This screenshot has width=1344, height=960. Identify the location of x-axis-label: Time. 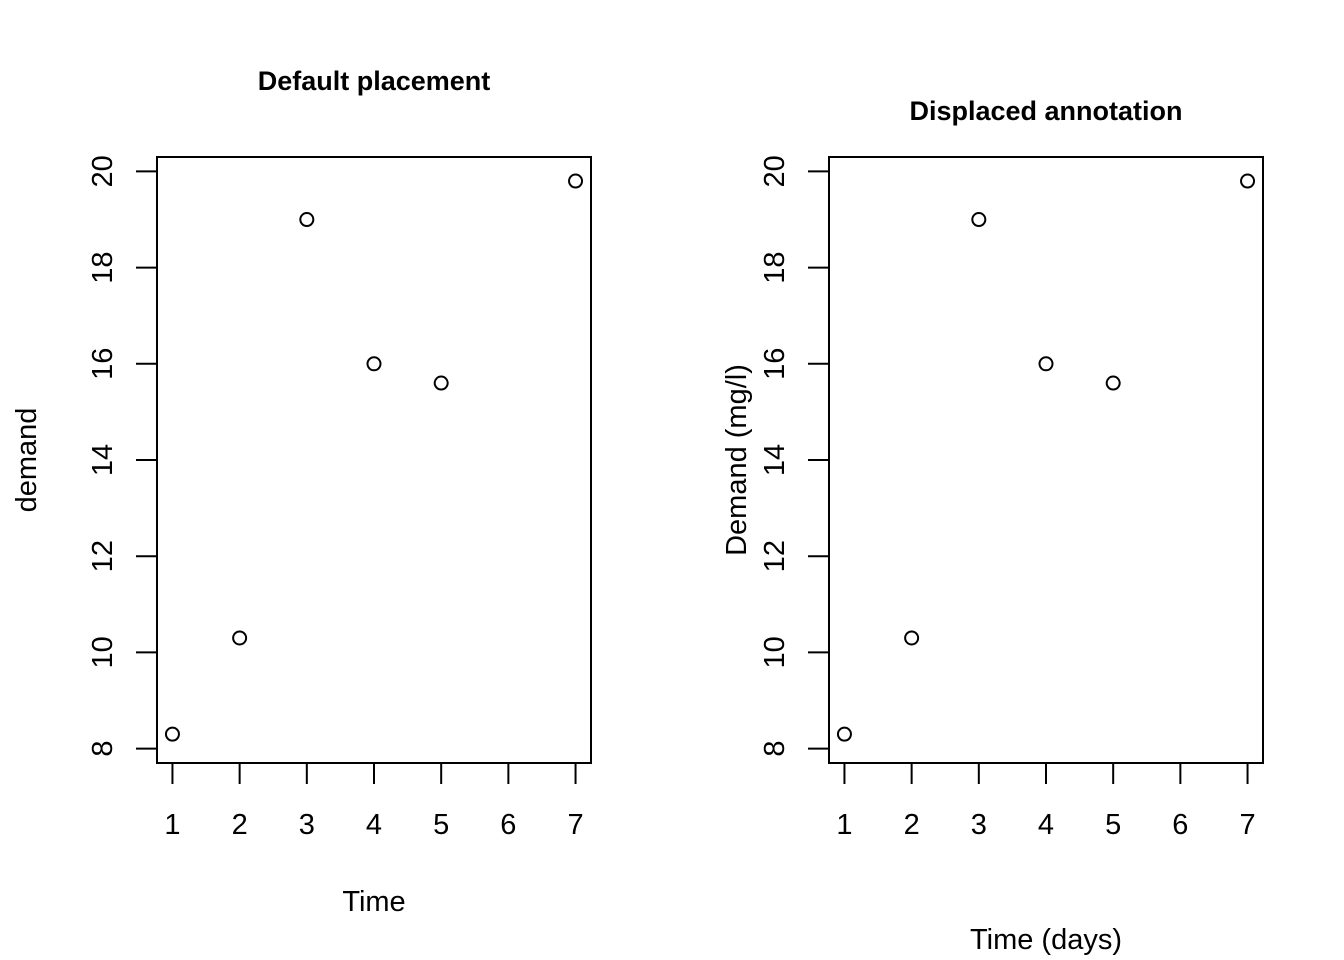
(373, 902).